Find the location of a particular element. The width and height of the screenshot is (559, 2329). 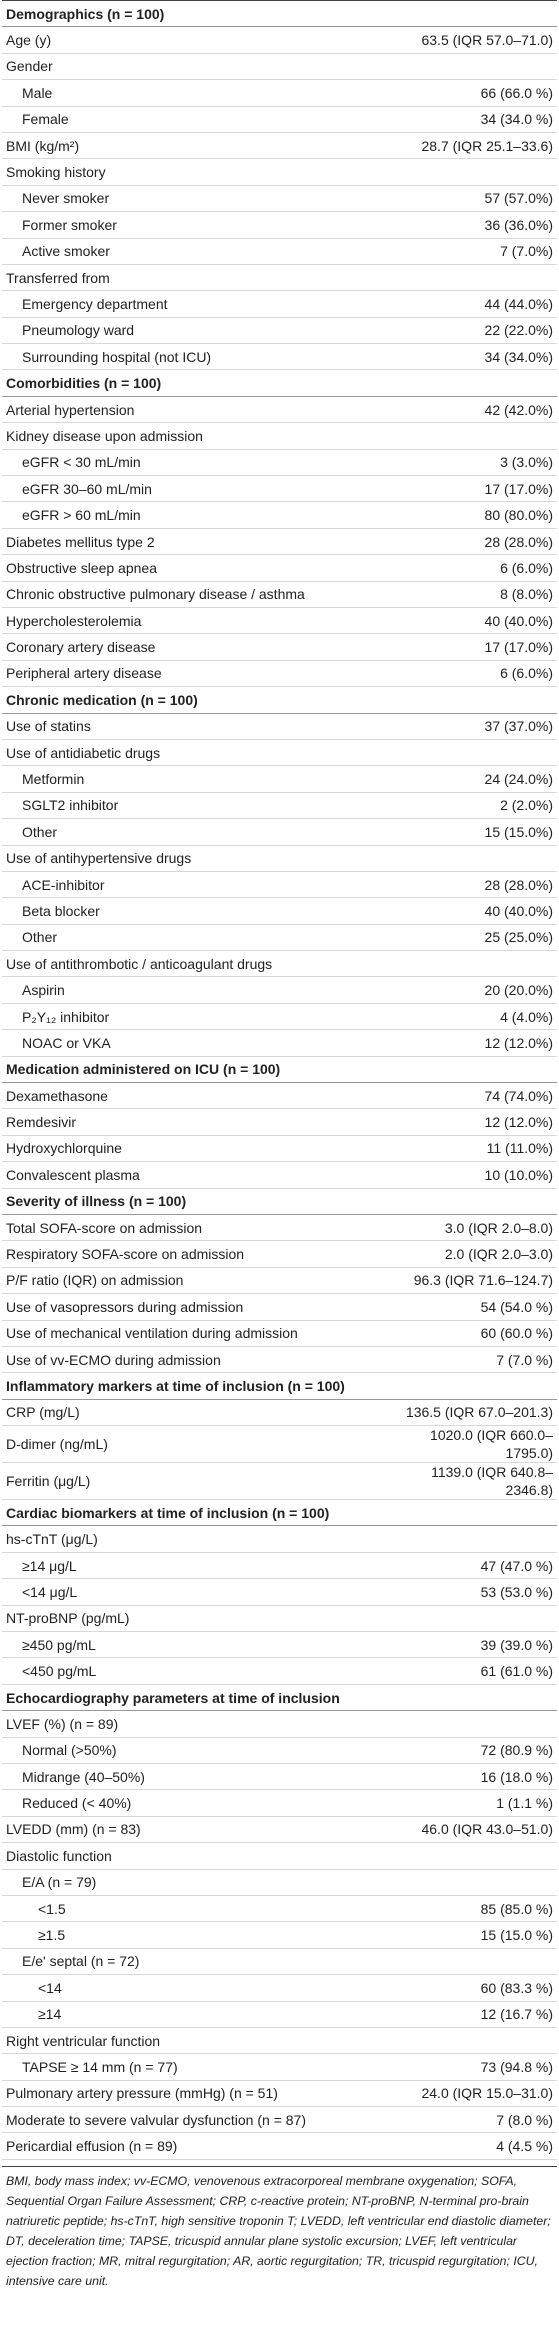

row-value: 12 (12.0%) is located at coordinates (476, 1122).